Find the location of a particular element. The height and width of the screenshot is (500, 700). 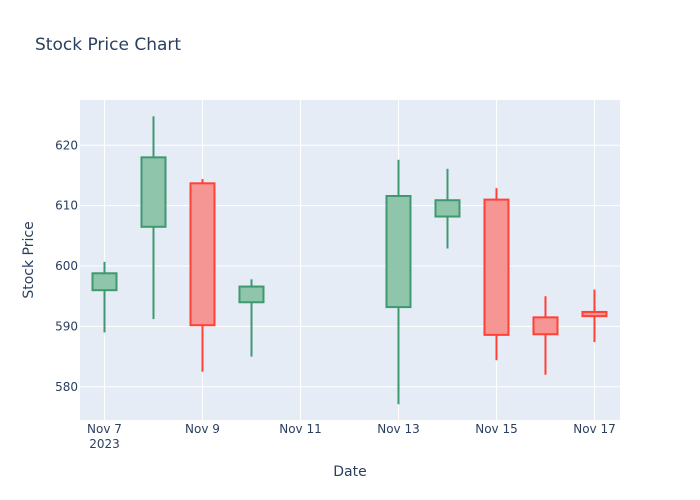

y-tick-label: 590 is located at coordinates (66, 326).